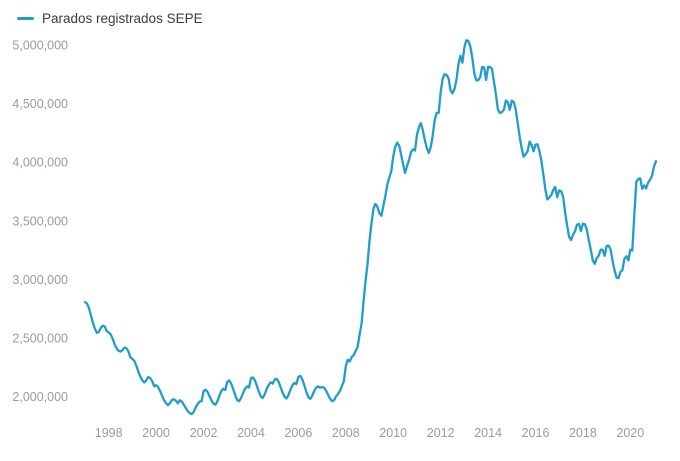 The width and height of the screenshot is (680, 461). Describe the element at coordinates (630, 433) in the screenshot. I see `x-axis-tick-label: 2020` at that location.